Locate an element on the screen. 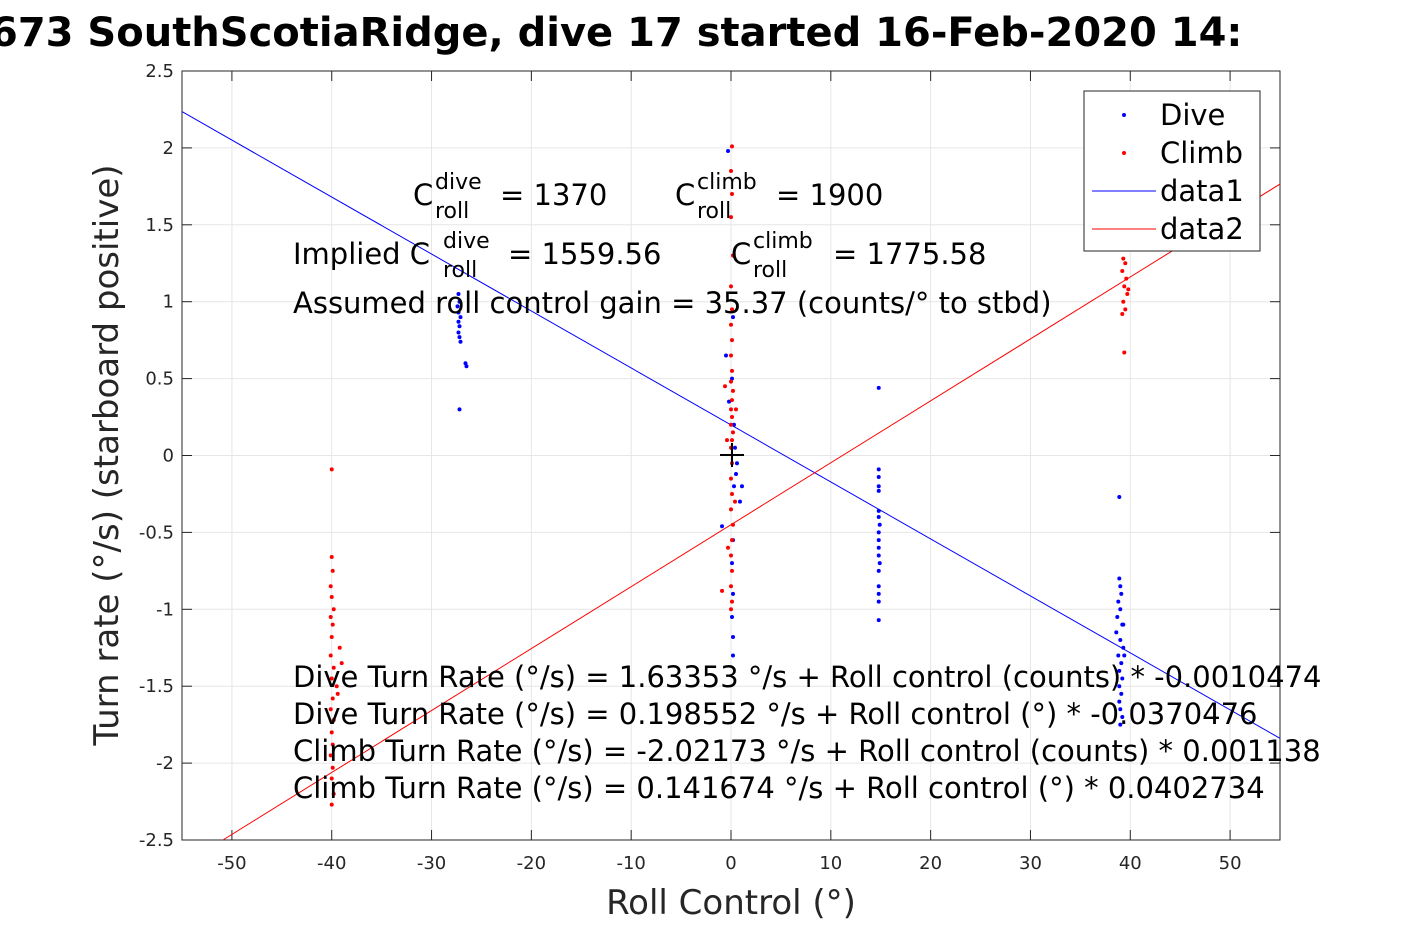 Image resolution: width=1417 pixels, height=945 pixels. implied-climb-sup: climb is located at coordinates (783, 241).